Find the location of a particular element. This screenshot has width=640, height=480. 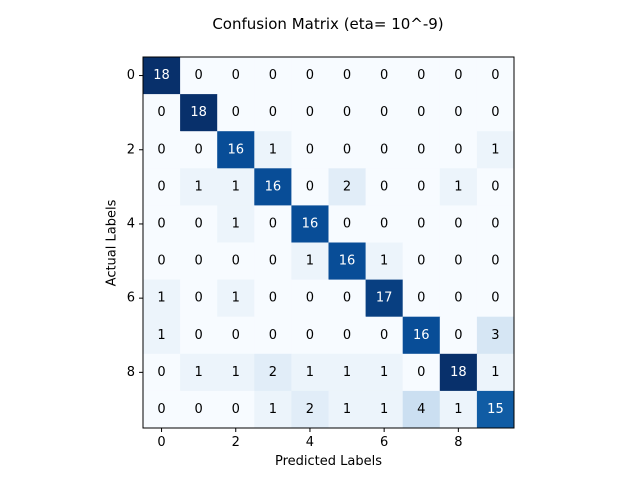

heatmap-cell-r1-c3 is located at coordinates (273, 113).